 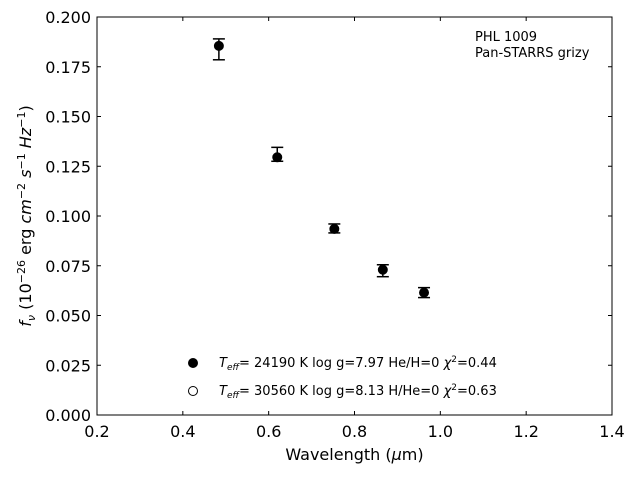 I want to click on x-tick-label: 0.8, so click(x=354, y=431).